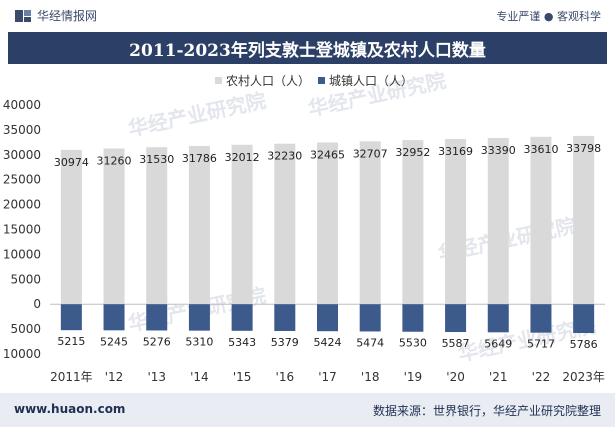 This screenshot has height=427, width=615. What do you see at coordinates (114, 377) in the screenshot?
I see `x-tick-label: '12` at bounding box center [114, 377].